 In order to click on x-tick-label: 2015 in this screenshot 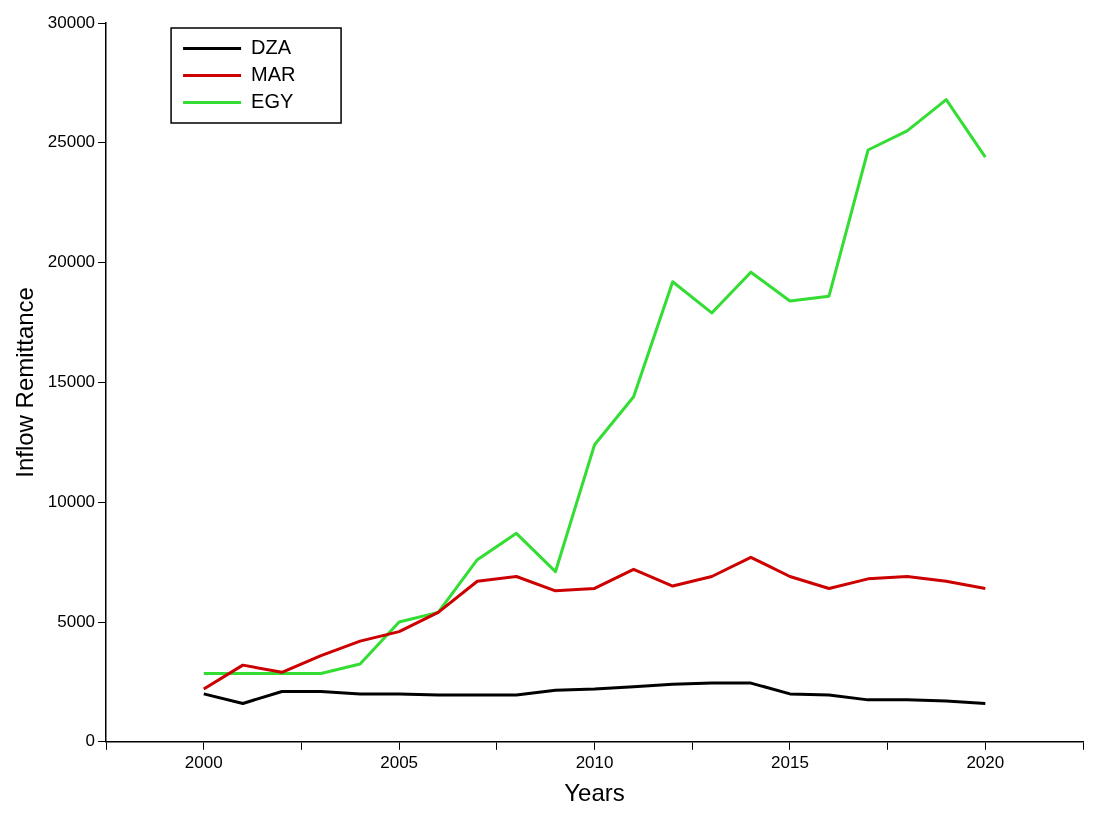, I will do `click(790, 762)`.